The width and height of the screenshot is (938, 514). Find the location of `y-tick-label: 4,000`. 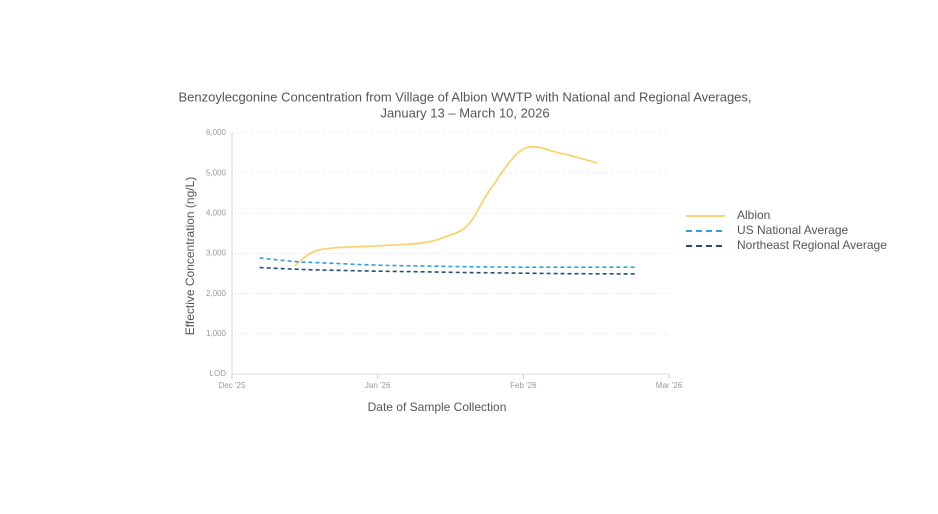

y-tick-label: 4,000 is located at coordinates (216, 212).